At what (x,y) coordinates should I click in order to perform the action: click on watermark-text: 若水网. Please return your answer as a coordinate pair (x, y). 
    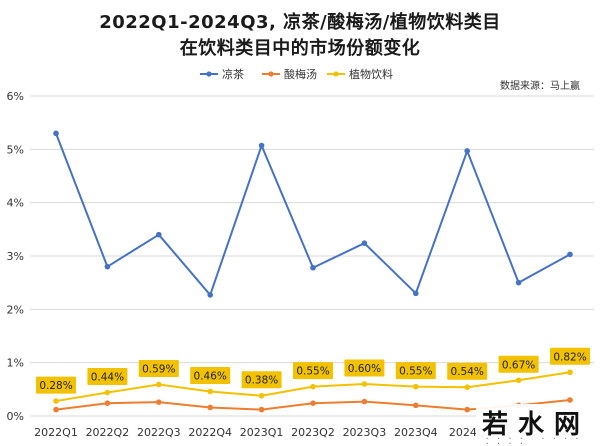
    Looking at the image, I should click on (536, 425).